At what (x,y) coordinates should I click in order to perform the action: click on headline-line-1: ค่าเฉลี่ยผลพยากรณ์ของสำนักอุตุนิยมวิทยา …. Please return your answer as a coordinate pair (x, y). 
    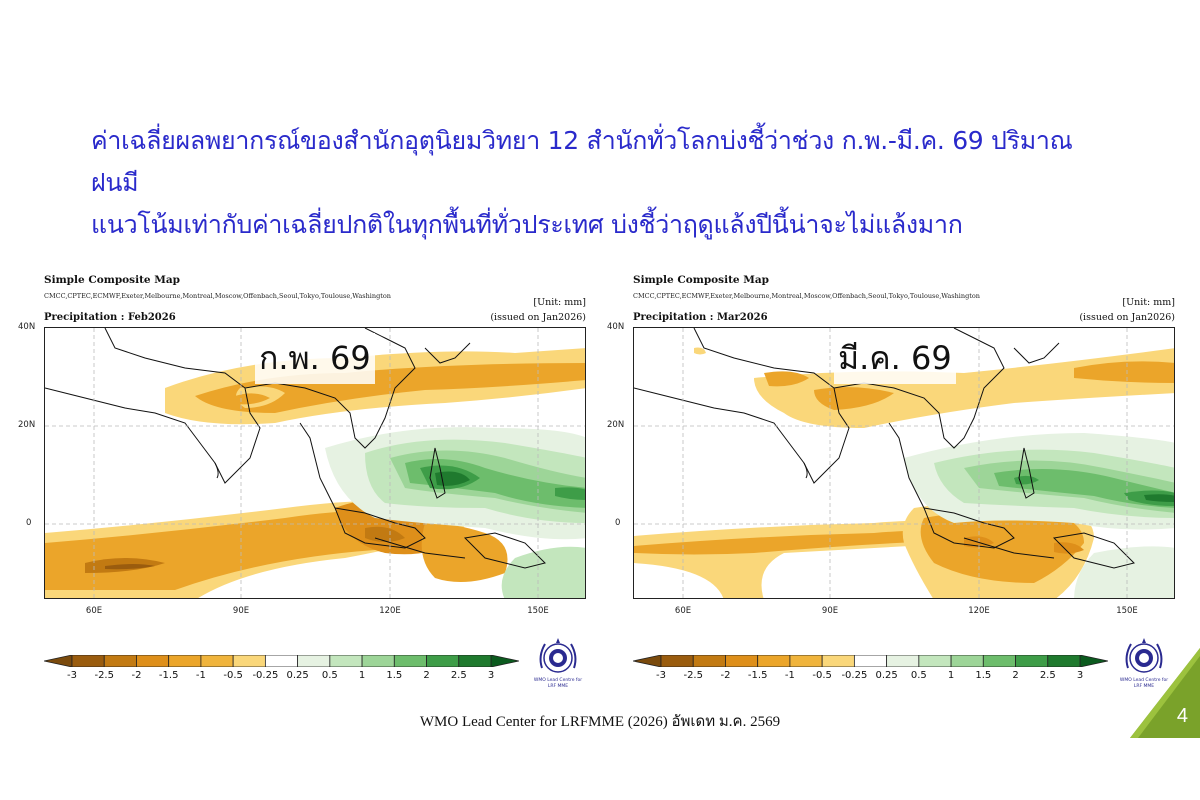
    Looking at the image, I should click on (582, 161).